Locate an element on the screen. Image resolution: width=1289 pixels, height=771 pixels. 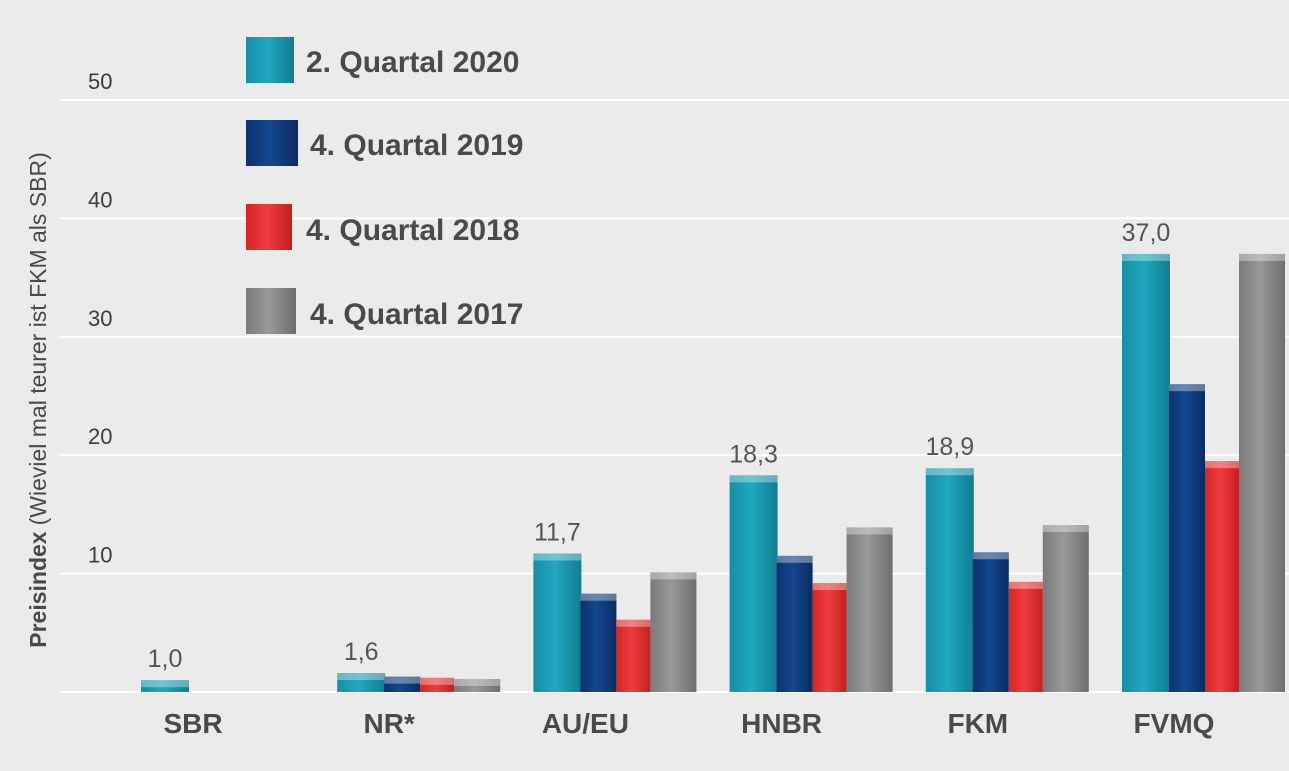
data-label-SBR: 1,0 is located at coordinates (165, 659).